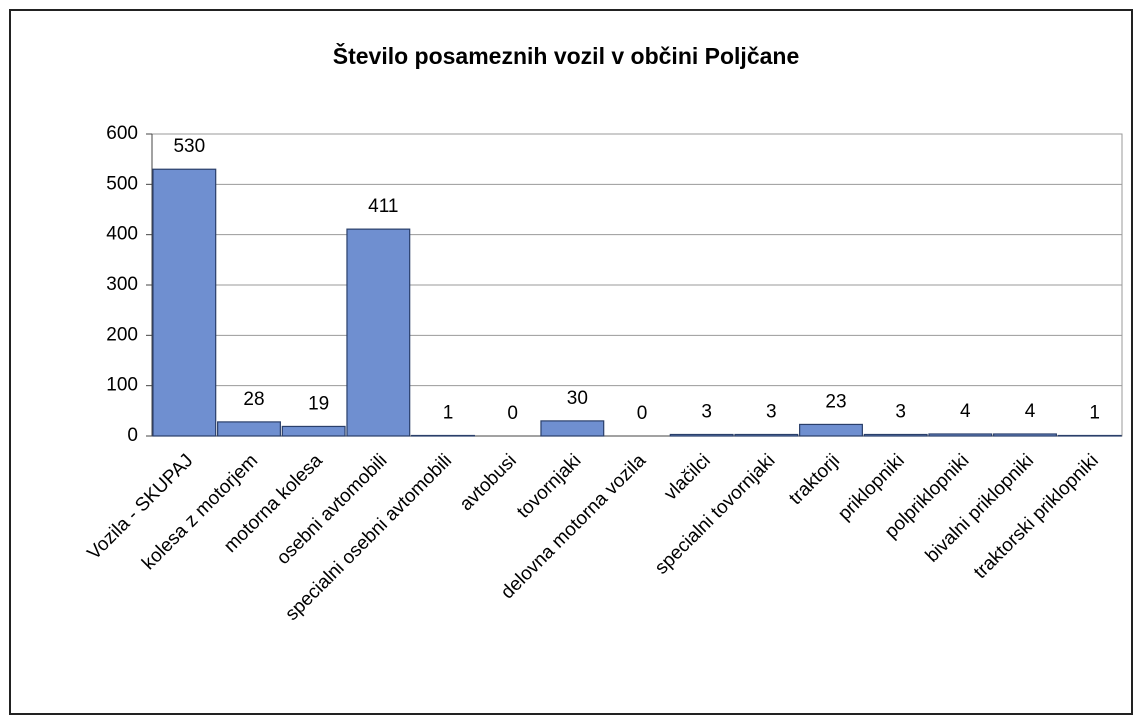 The image size is (1135, 716). I want to click on data-label: 23, so click(835, 401).